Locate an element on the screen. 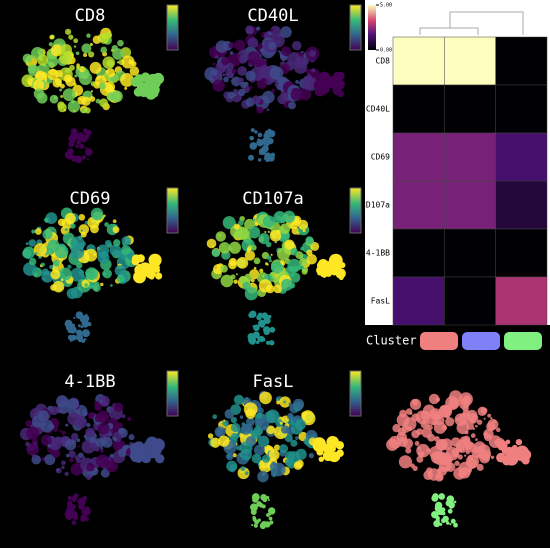 The width and height of the screenshot is (550, 548). dendrogram is located at coordinates (471, 23).